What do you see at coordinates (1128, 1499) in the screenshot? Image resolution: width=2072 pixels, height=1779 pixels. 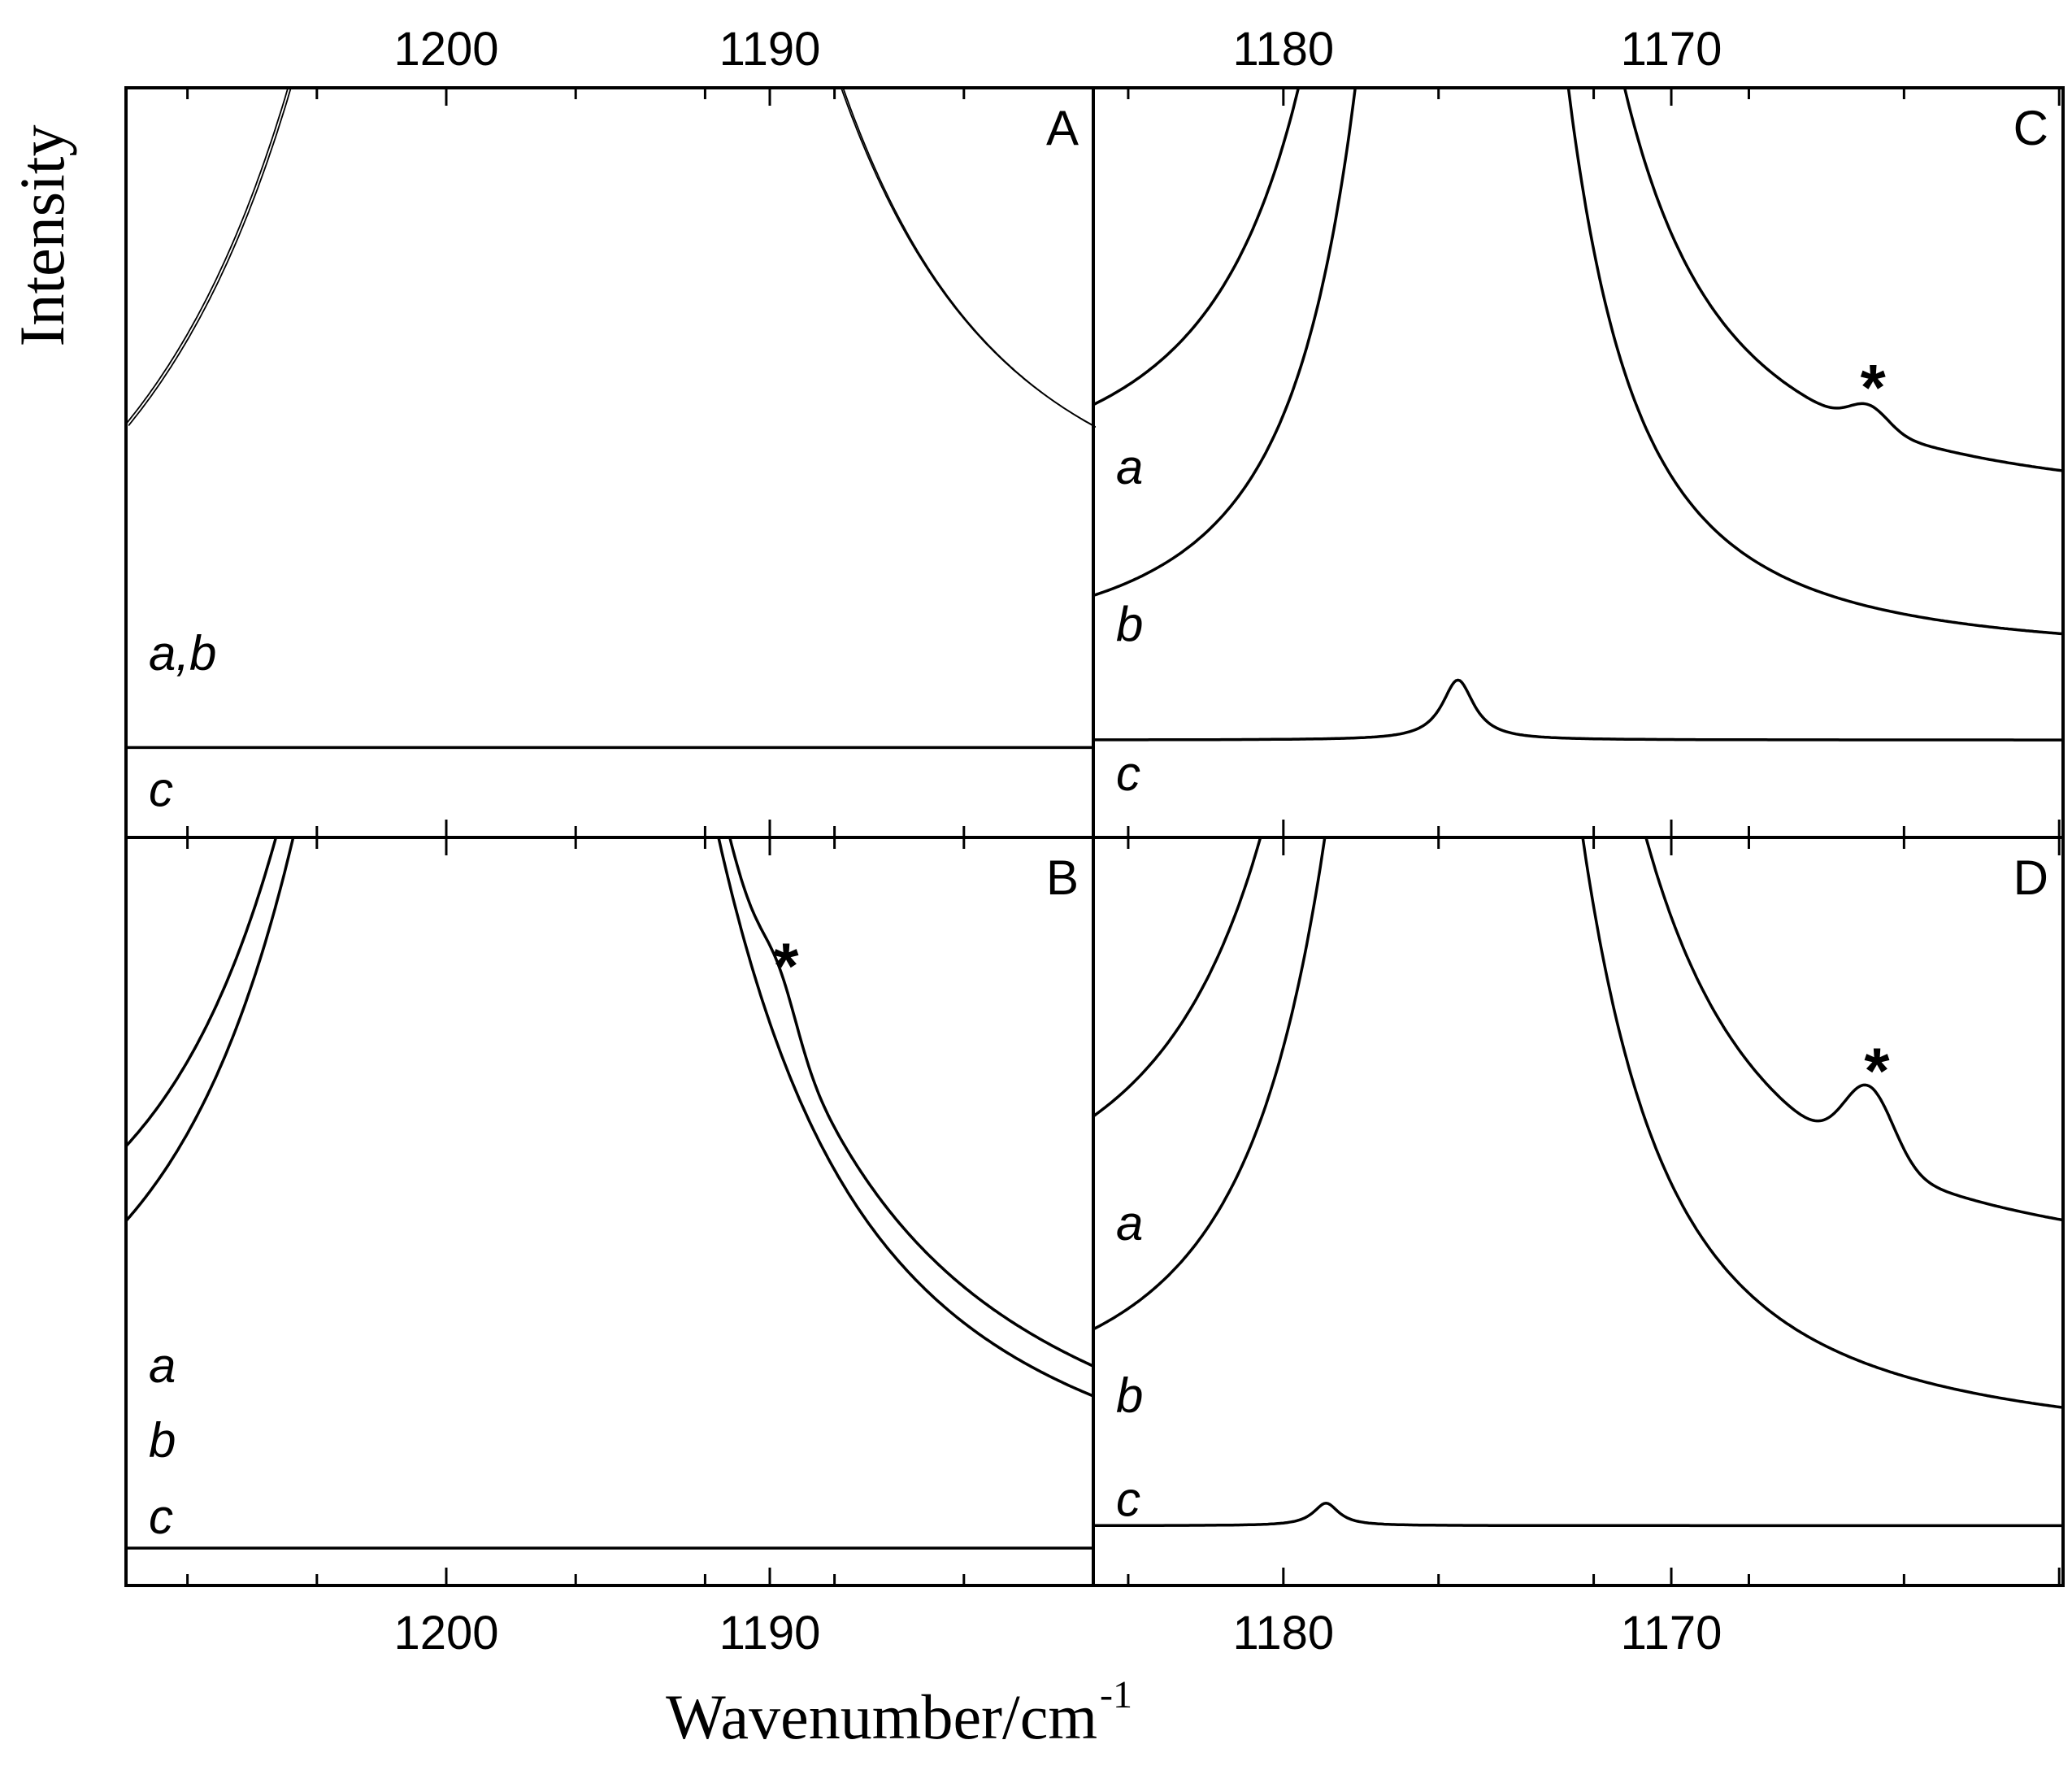 I see `curve-label-d-c: c` at bounding box center [1128, 1499].